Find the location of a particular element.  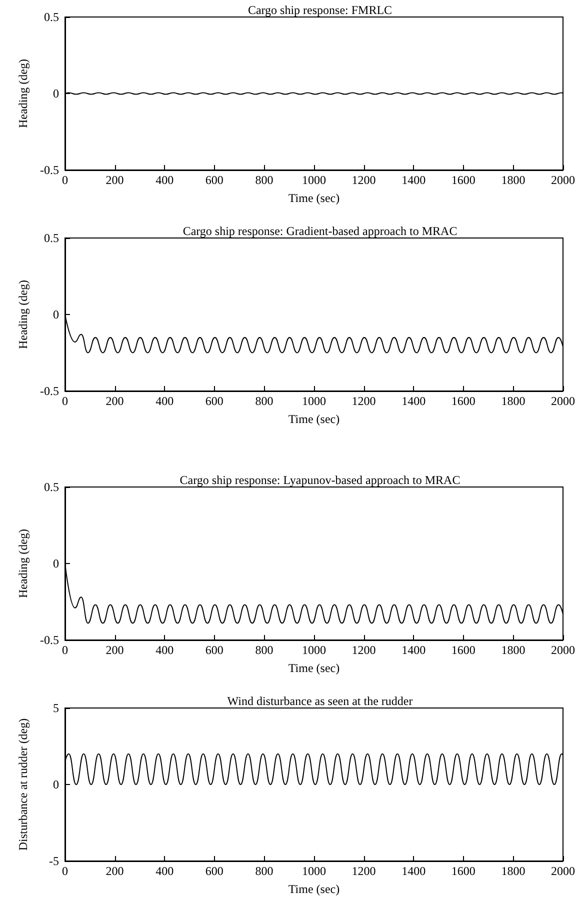

chart-title: Cargo ship response: FMRLC is located at coordinates (320, 10).